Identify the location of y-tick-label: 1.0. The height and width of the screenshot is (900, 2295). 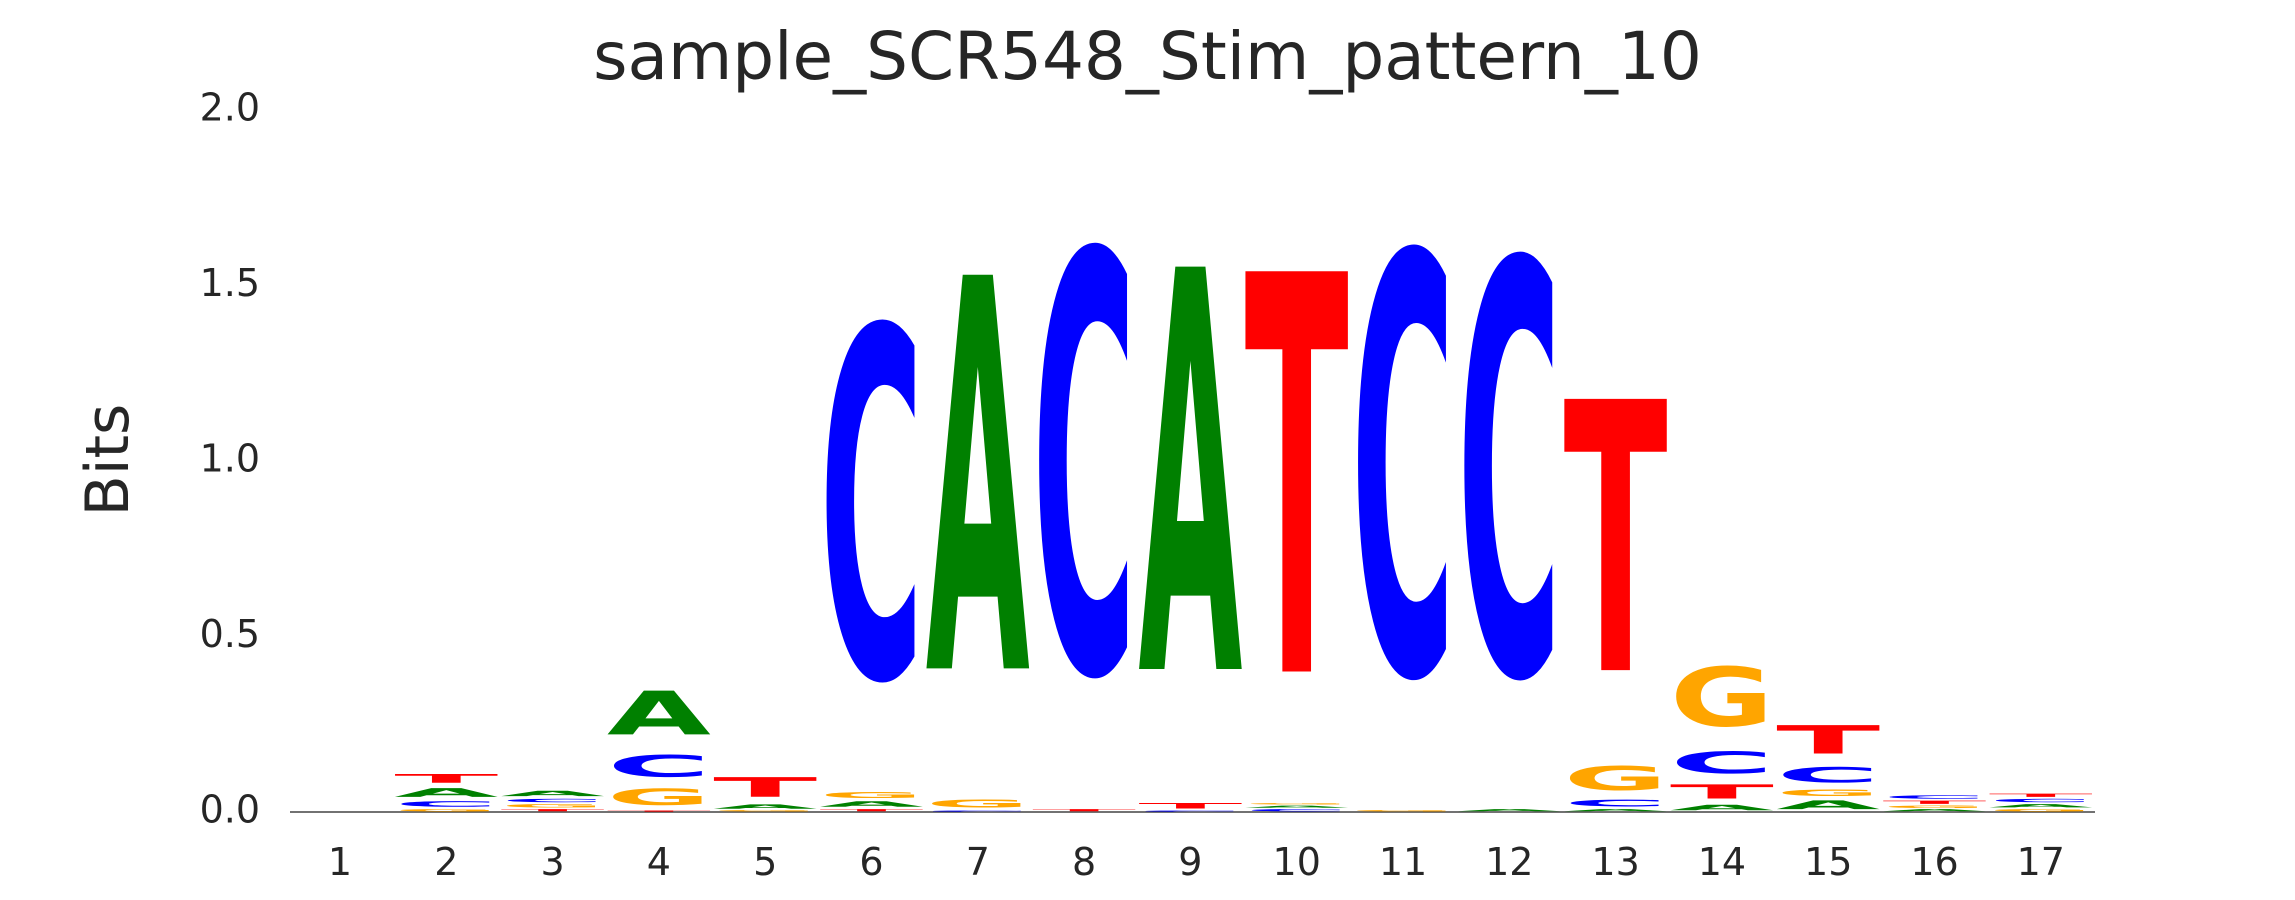
(230, 459).